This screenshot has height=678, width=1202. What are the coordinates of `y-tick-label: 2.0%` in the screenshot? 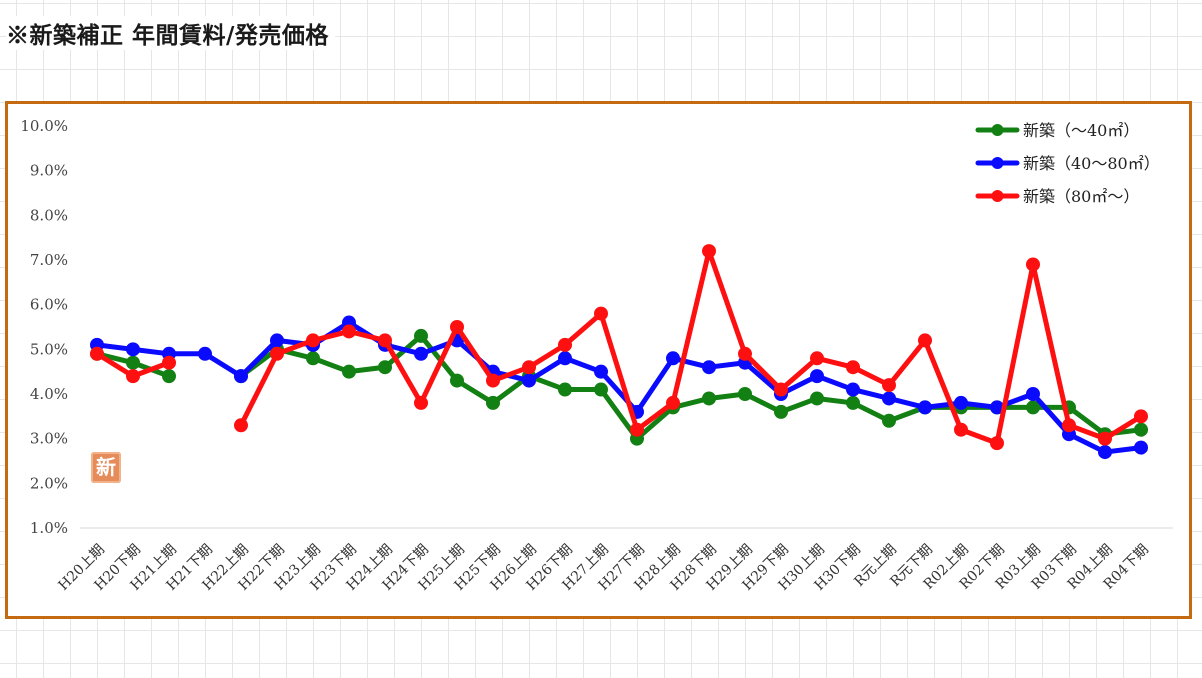 It's located at (49, 483).